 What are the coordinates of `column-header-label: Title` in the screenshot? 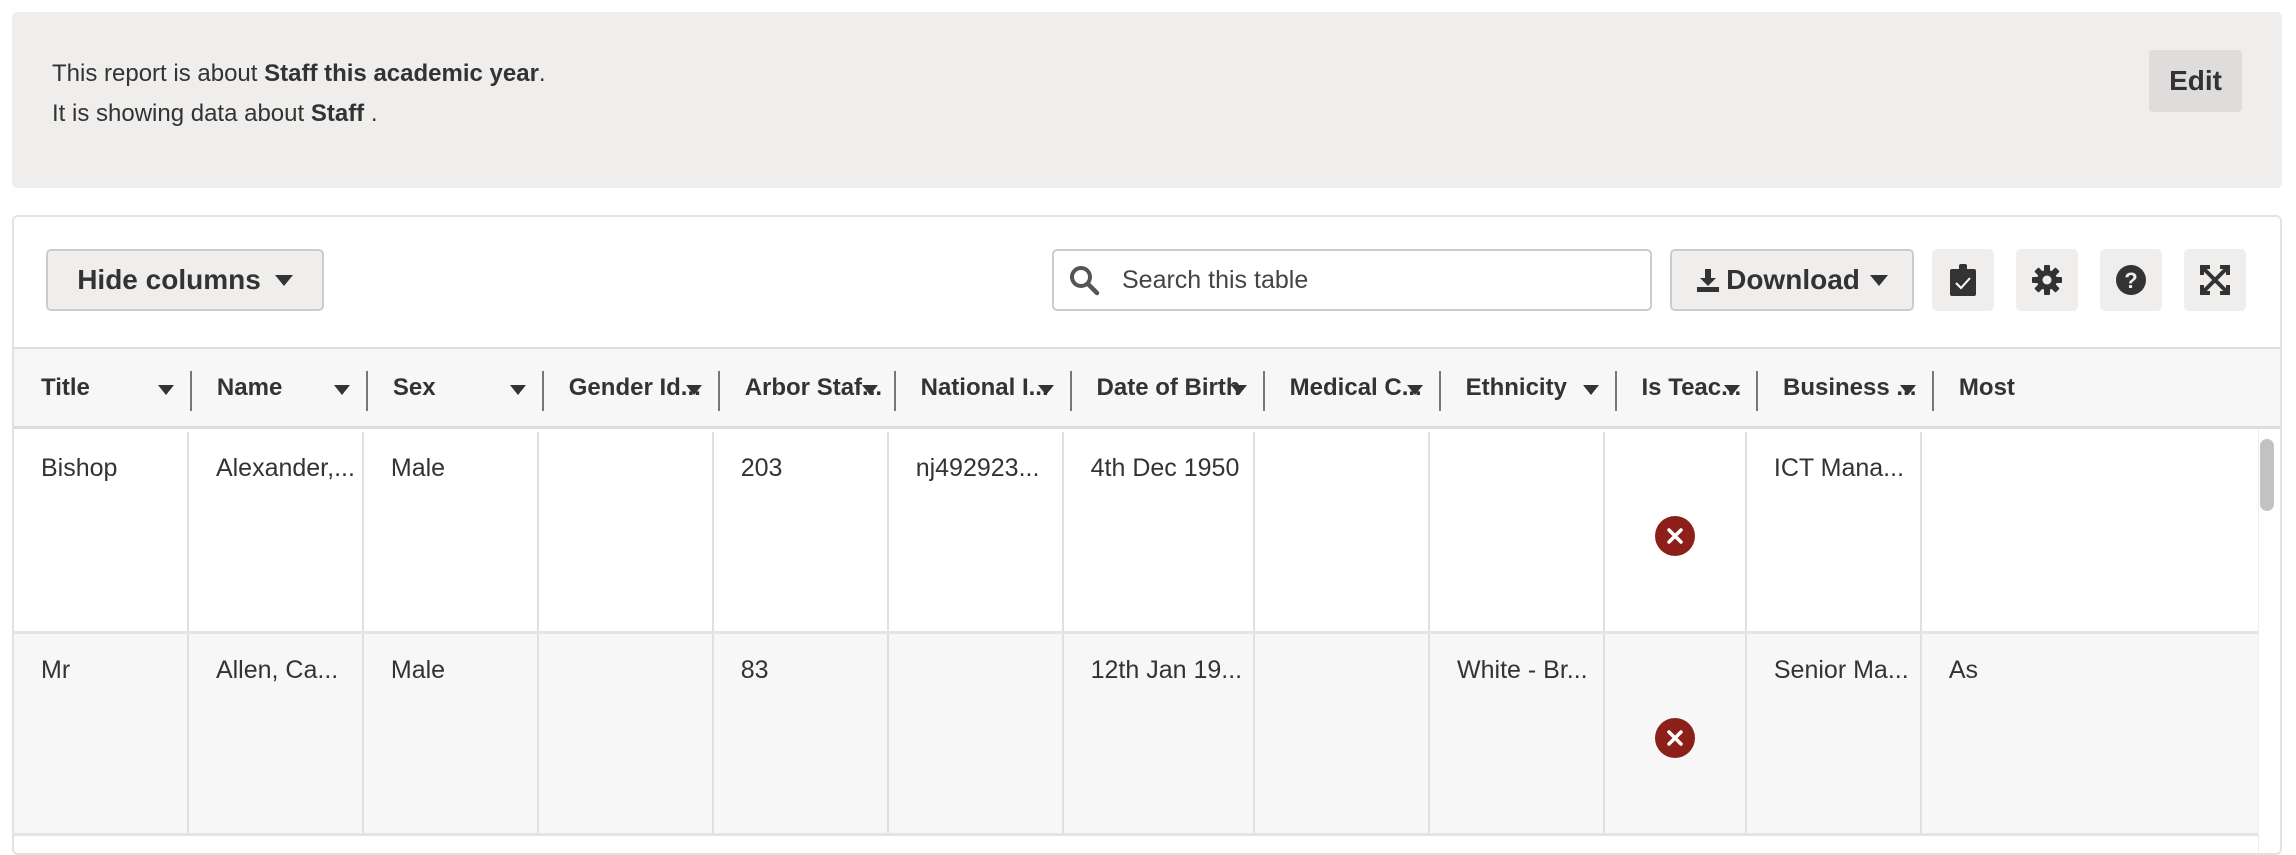 It's located at (65, 387).